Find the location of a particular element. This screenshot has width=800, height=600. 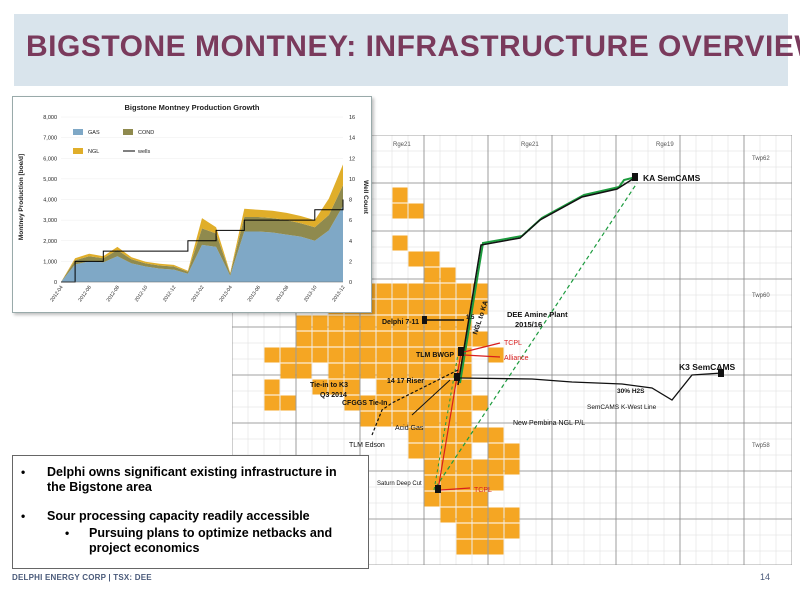

label-dee-amine-1: DEE Amine Plant is located at coordinates (537, 314).